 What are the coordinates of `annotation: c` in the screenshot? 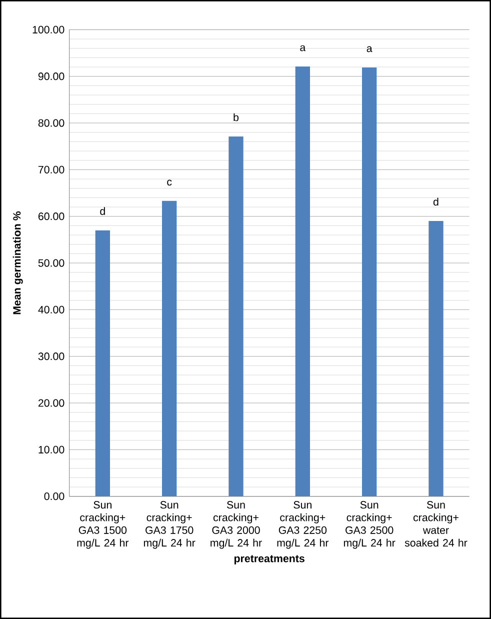 It's located at (169, 183).